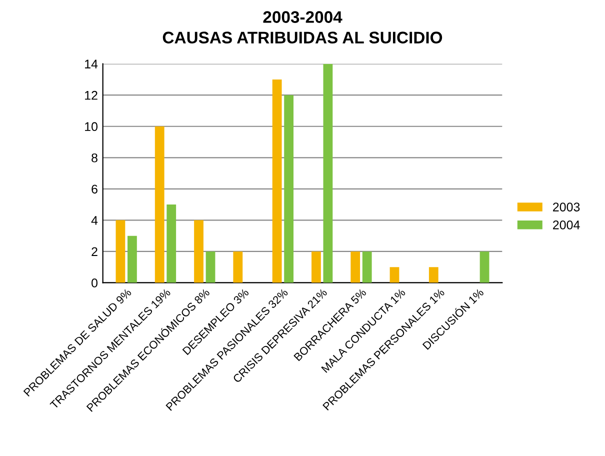 The height and width of the screenshot is (456, 605). Describe the element at coordinates (302, 38) in the screenshot. I see `chart-subtitle: CAUSAS ATRIBUIDAS AL SUICIDIO` at that location.